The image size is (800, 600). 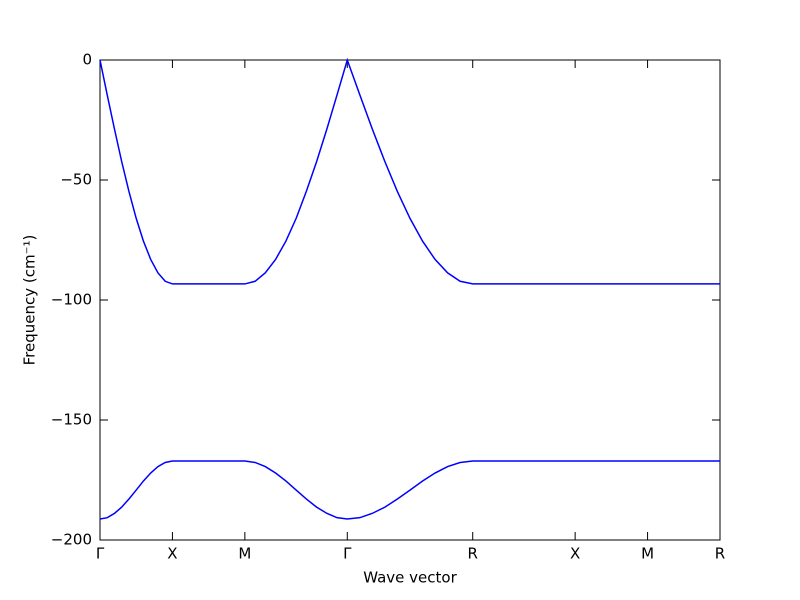 I want to click on y-tick-label: −150, so click(x=71, y=420).